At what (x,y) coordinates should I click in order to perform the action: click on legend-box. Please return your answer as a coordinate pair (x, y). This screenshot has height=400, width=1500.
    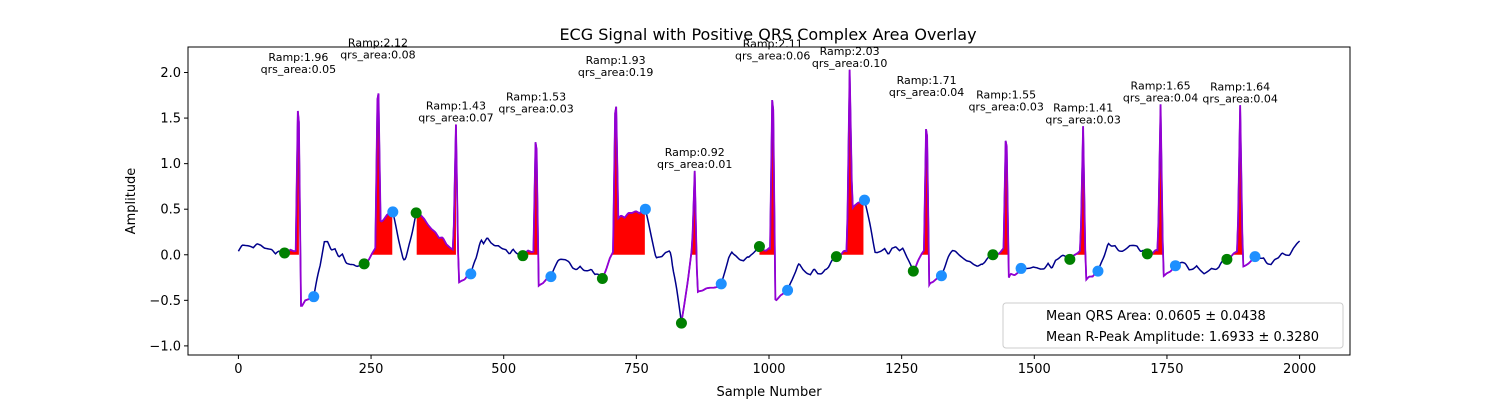
    Looking at the image, I should click on (1173, 325).